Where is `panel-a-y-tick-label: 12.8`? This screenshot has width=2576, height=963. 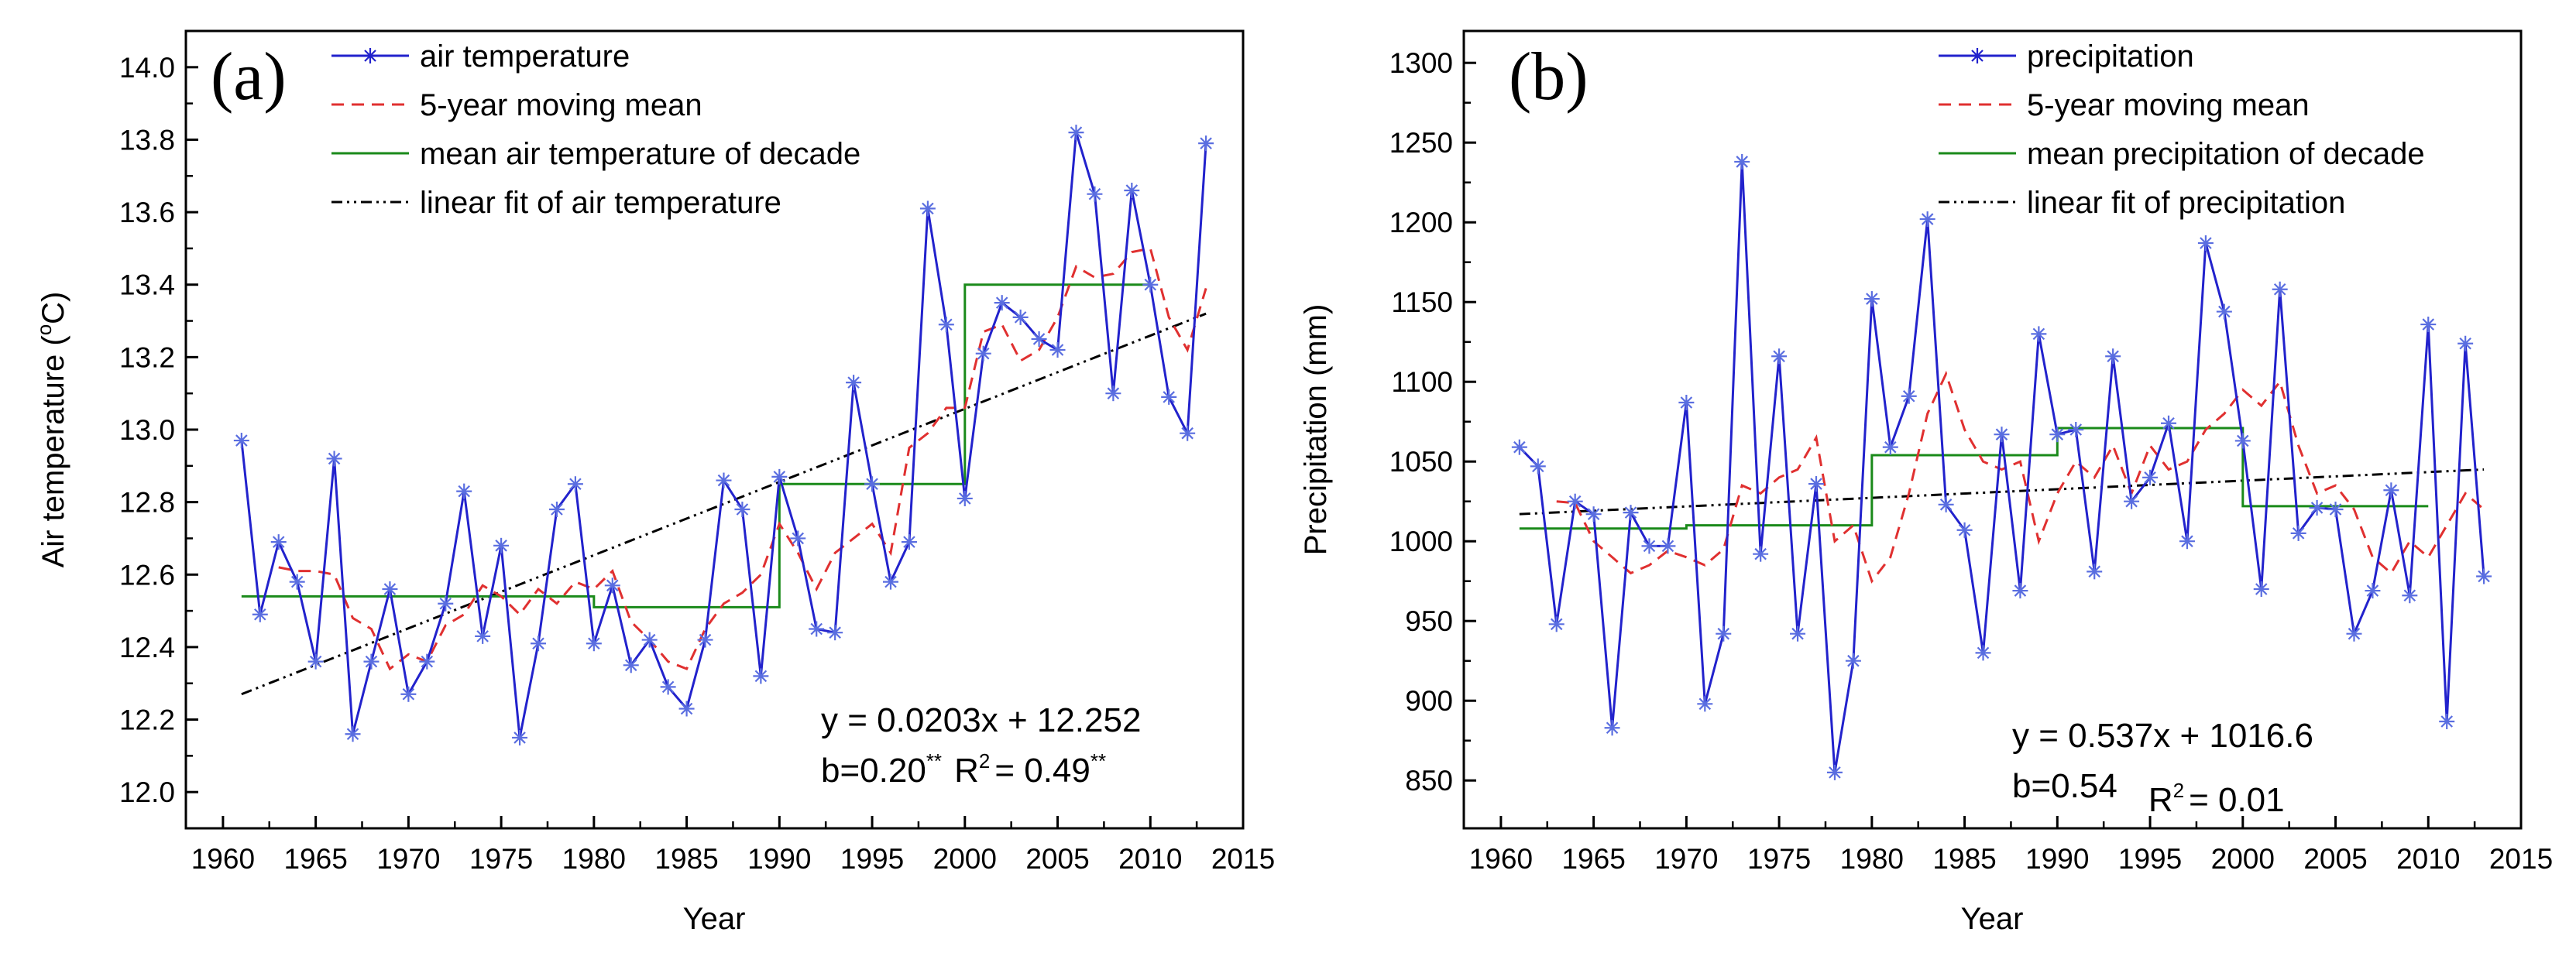 panel-a-y-tick-label: 12.8 is located at coordinates (147, 503).